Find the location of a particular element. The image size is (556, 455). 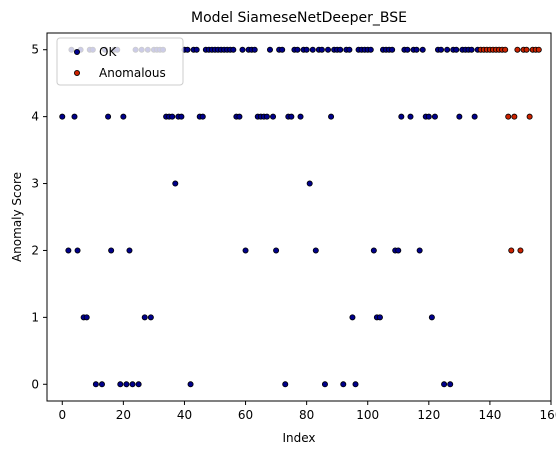

y-tick-label: 2 is located at coordinates (35, 250).